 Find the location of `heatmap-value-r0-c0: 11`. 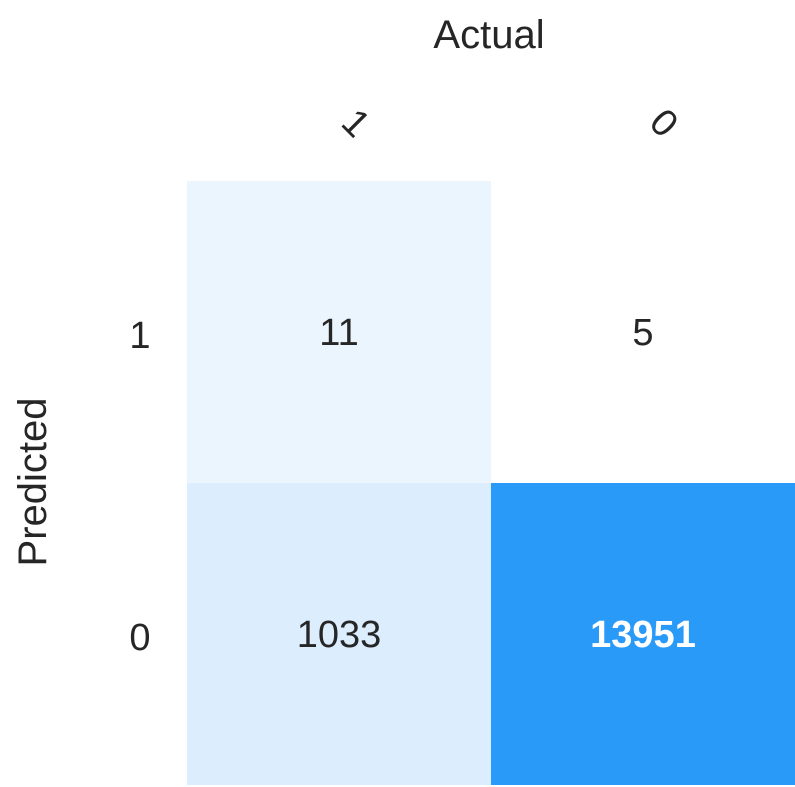

heatmap-value-r0-c0: 11 is located at coordinates (338, 333).